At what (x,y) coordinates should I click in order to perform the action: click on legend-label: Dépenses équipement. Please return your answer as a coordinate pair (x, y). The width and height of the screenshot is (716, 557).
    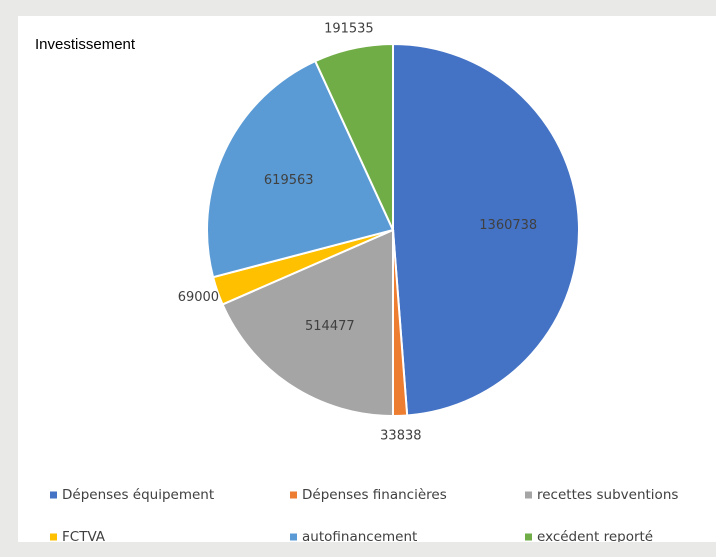
    Looking at the image, I should click on (138, 495).